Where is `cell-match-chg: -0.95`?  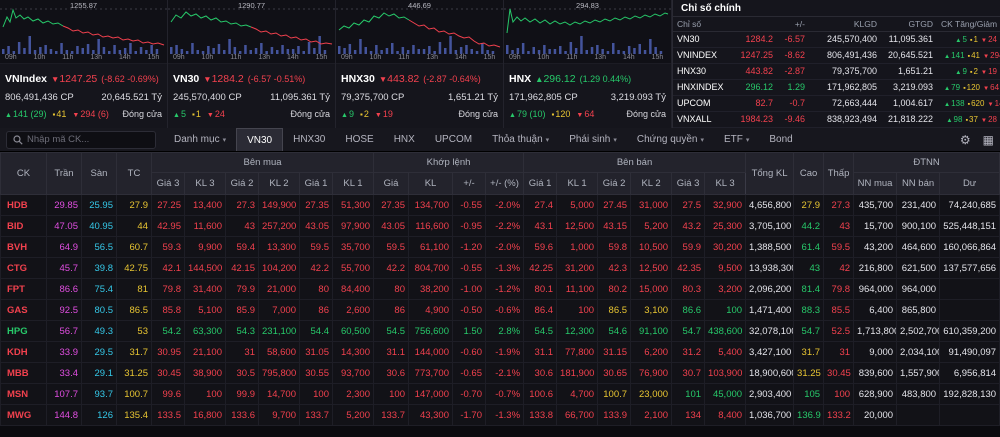 cell-match-chg: -0.95 is located at coordinates (469, 226).